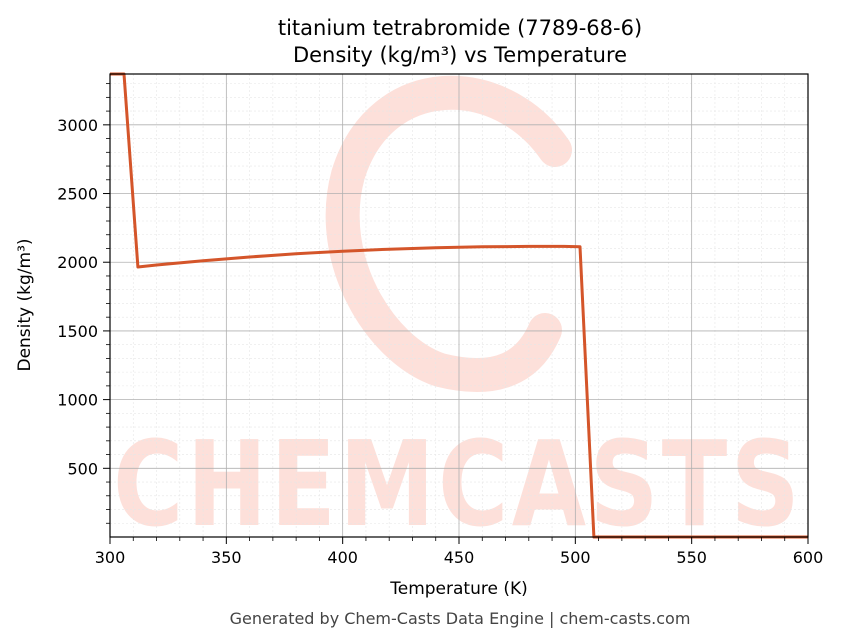  Describe the element at coordinates (110, 557) in the screenshot. I see `x-tick-label: 300` at that location.